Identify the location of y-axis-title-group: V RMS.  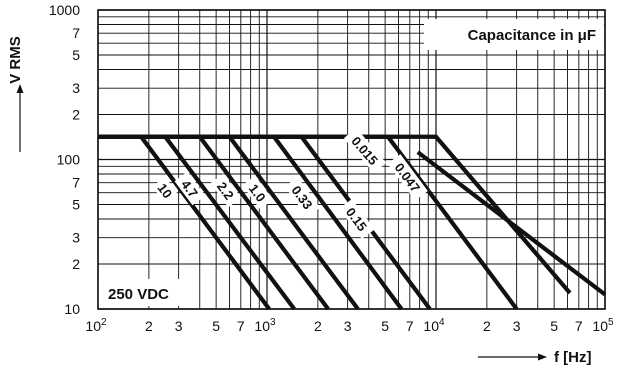
(15, 94).